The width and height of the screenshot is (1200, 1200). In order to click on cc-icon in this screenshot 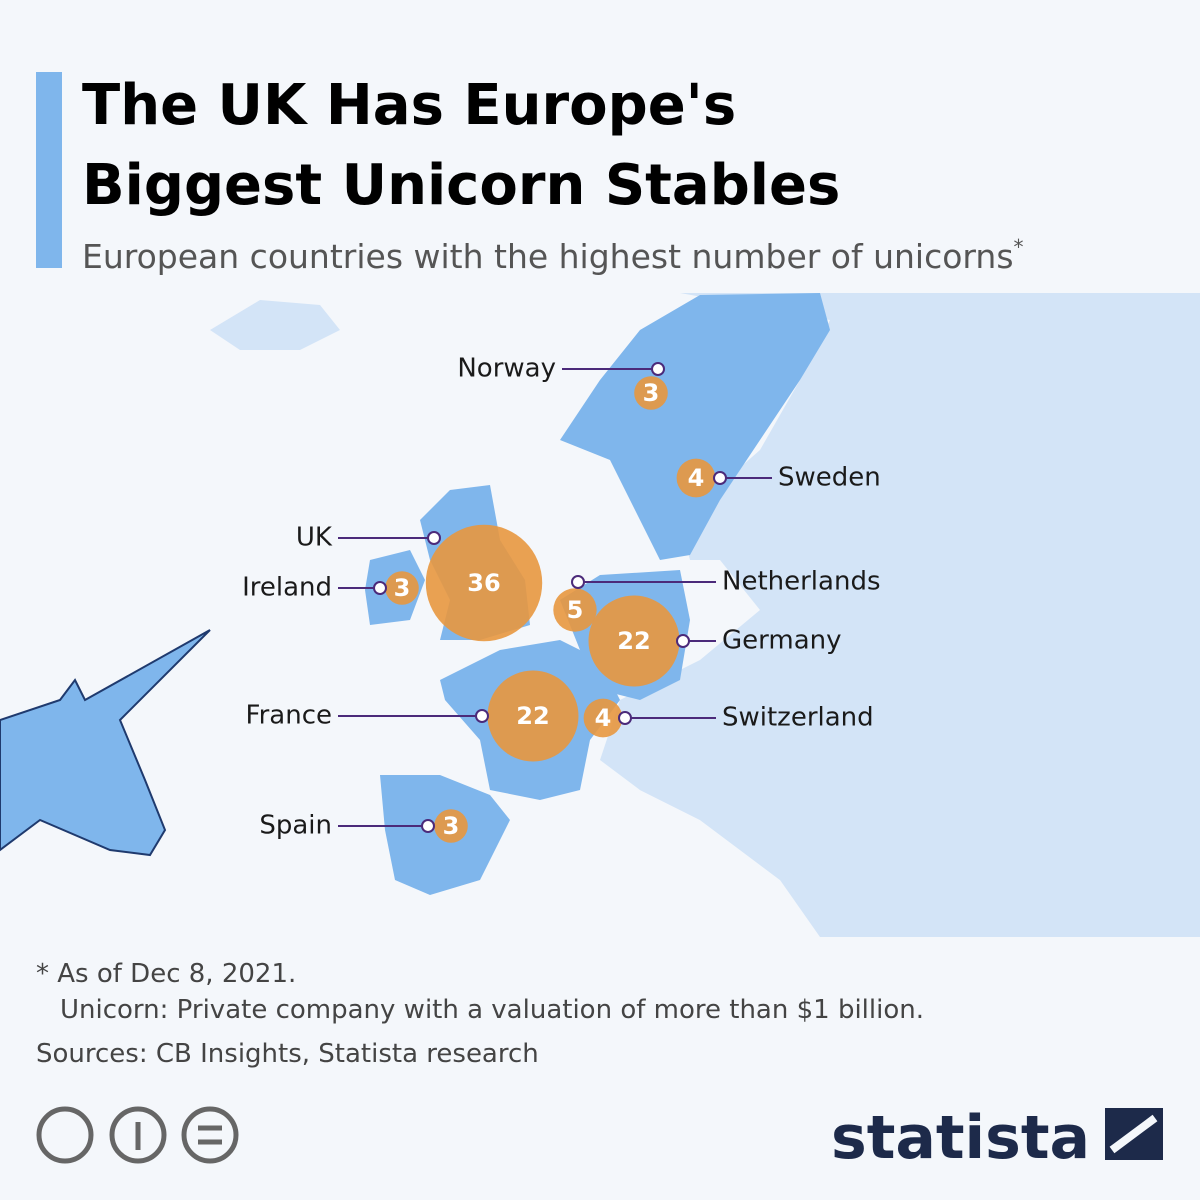, I will do `click(65, 1135)`.